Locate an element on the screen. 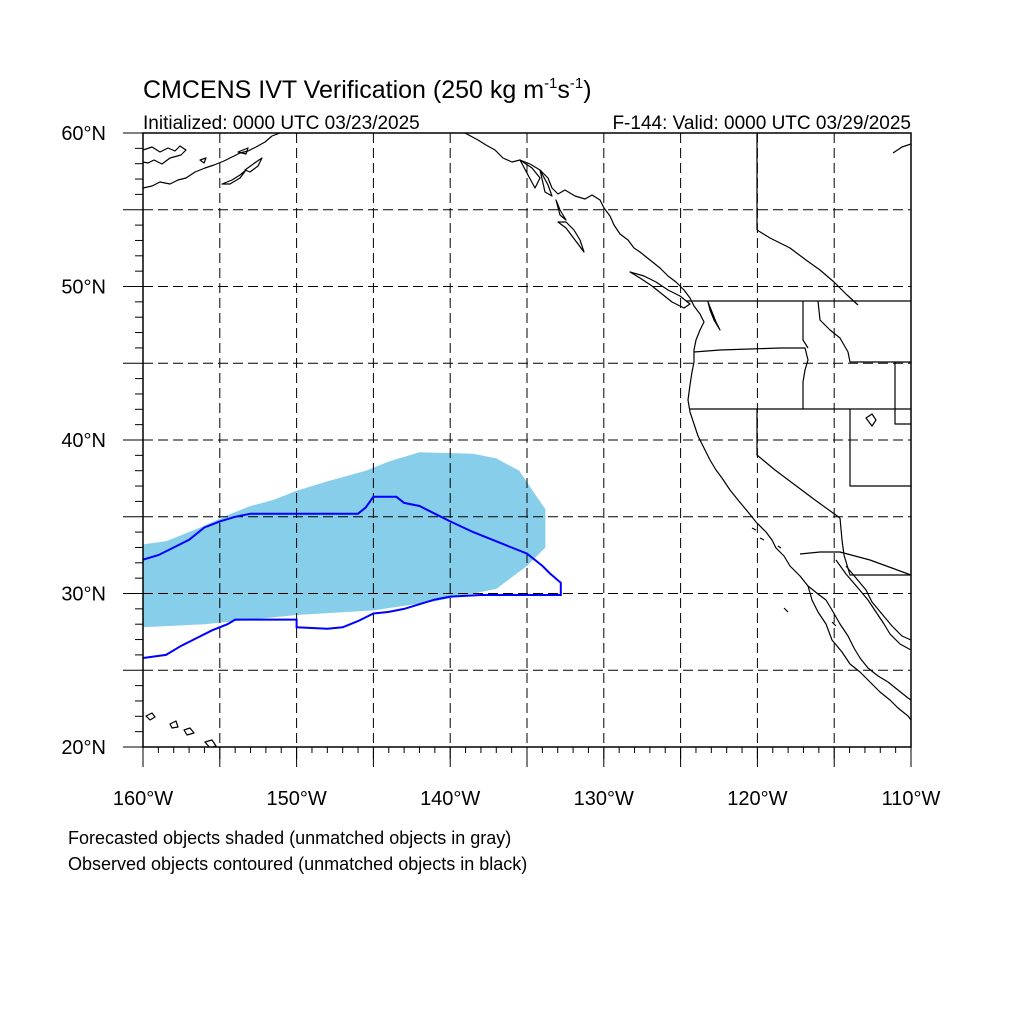  baja-peninsula is located at coordinates (859, 653).